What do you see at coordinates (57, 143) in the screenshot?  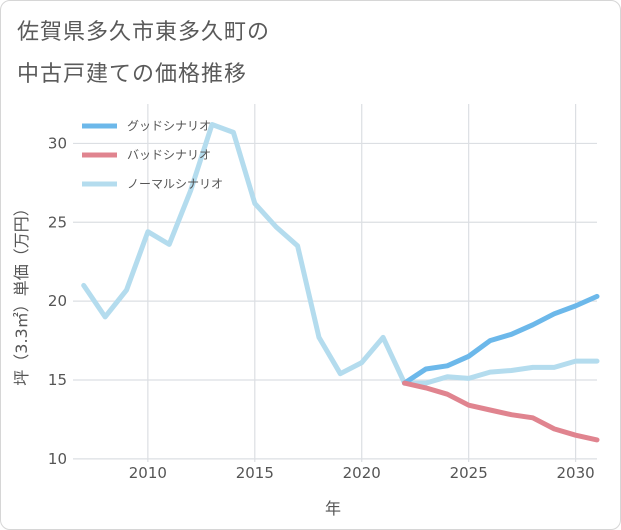 I see `y-tick-label: 30` at bounding box center [57, 143].